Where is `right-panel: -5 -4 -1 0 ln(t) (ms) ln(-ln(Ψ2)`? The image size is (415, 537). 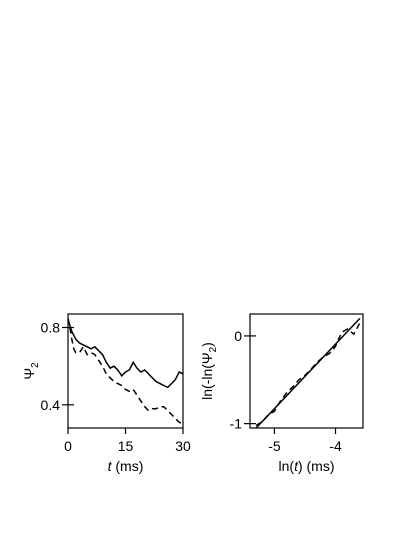 right-panel: -5 -4 -1 0 ln(t) (ms) ln(-ln(Ψ2) is located at coordinates (281, 393).